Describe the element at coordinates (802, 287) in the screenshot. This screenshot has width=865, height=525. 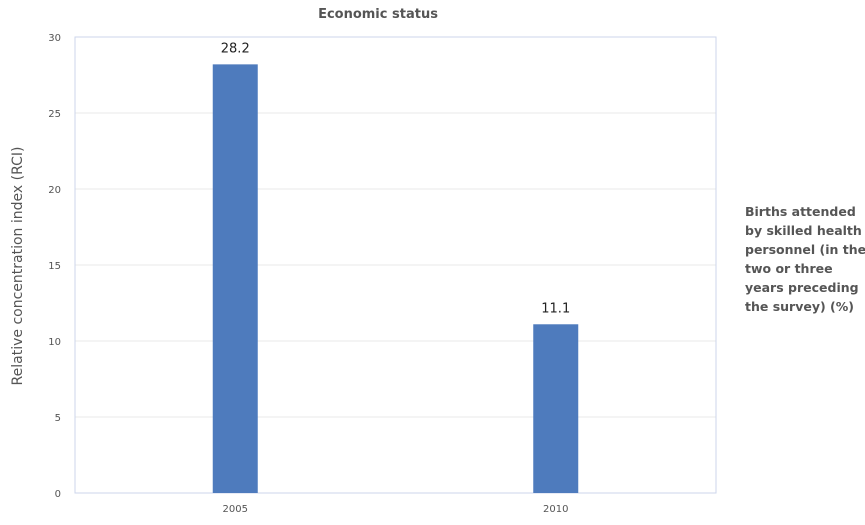
I see `legend-line: years preceding` at that location.